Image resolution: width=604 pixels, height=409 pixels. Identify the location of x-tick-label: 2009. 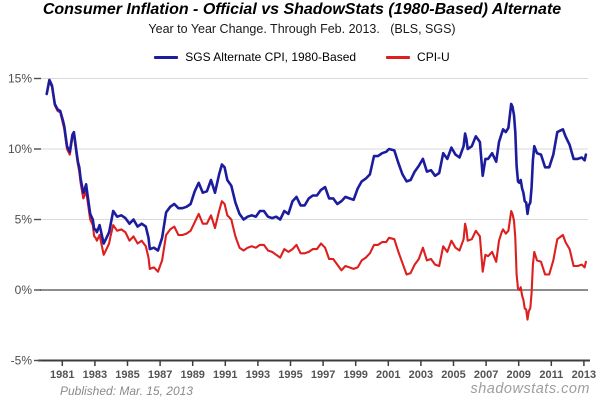
(518, 375).